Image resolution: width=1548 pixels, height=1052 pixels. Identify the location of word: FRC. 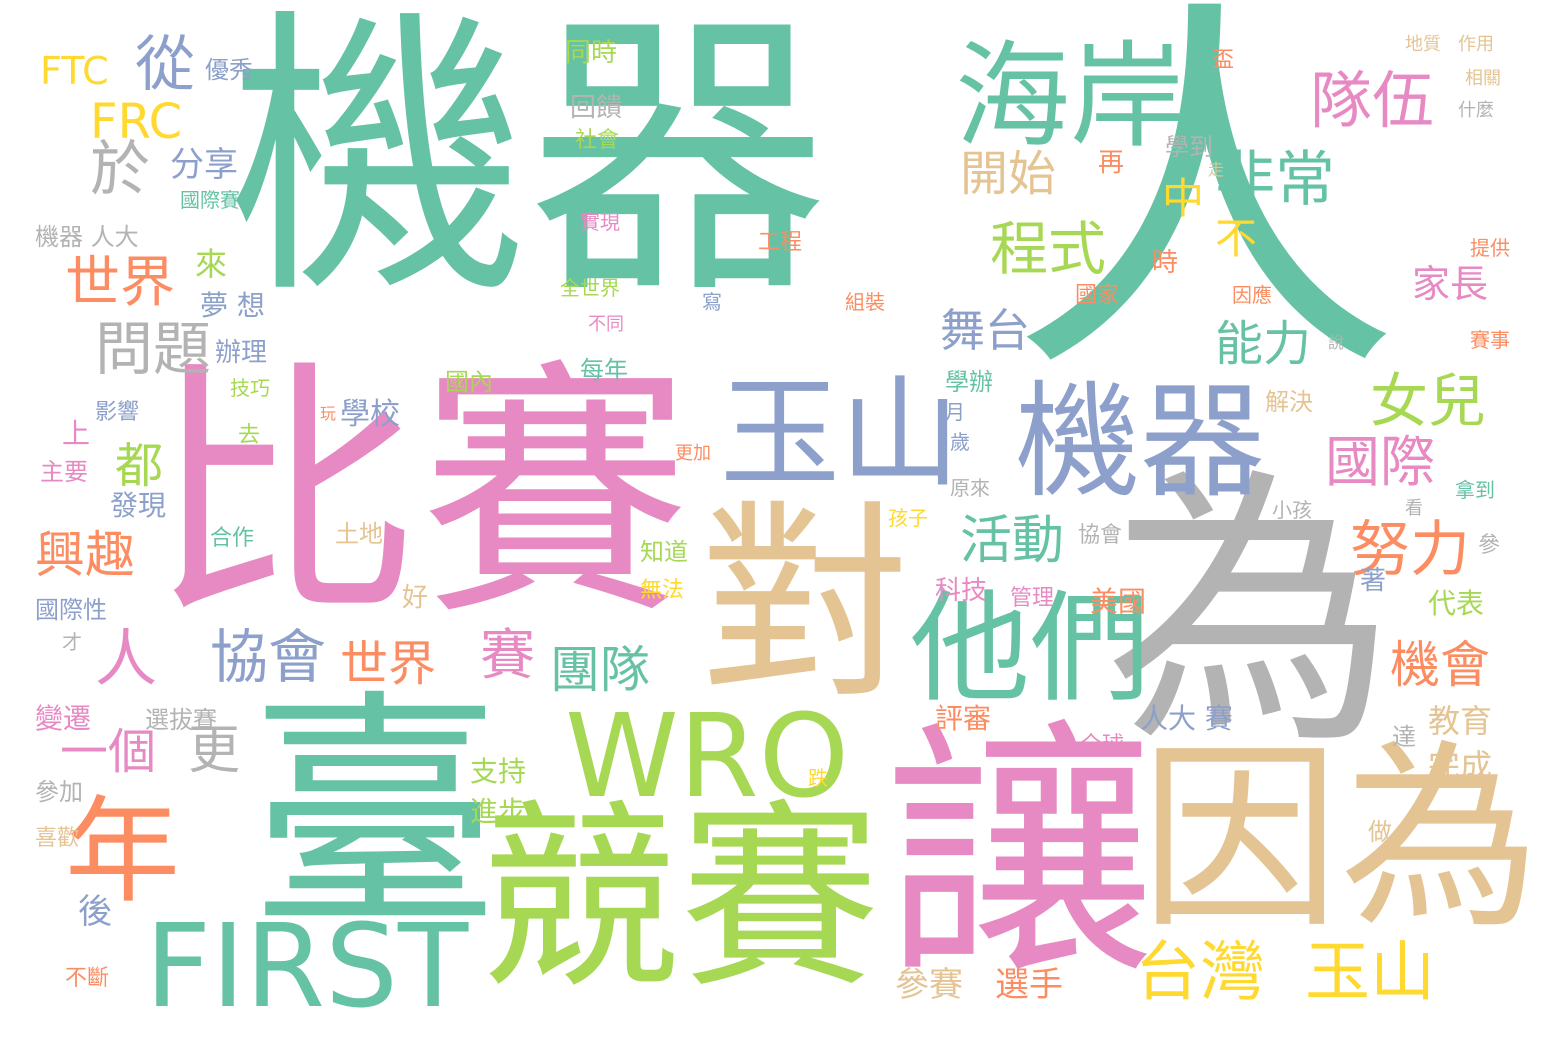
(136, 122).